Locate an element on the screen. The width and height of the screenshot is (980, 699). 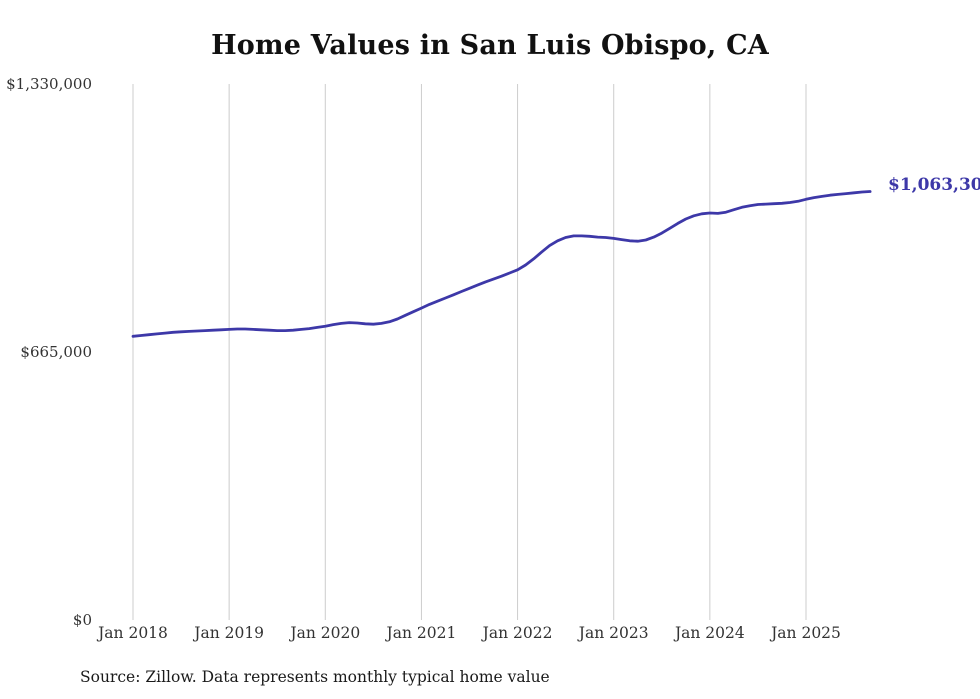
chart-title: Home Values in San Luis Obispo, CA is located at coordinates (490, 45).